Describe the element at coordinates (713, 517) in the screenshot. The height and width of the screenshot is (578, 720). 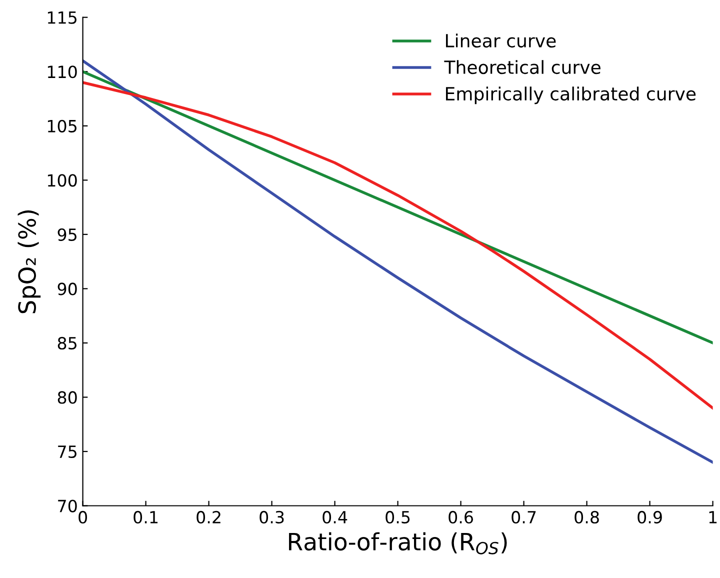
I see `x-tick-label: 1` at that location.